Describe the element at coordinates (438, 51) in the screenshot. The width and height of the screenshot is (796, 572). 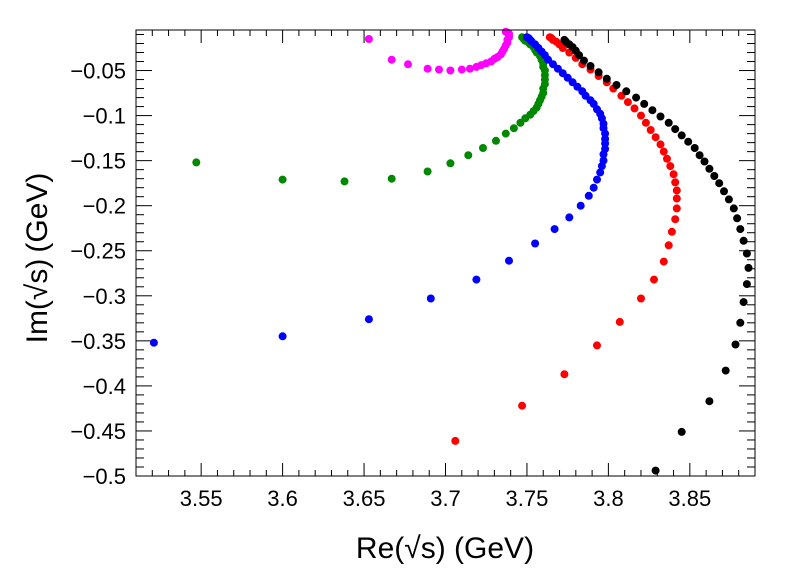
I see `series-magenta` at that location.